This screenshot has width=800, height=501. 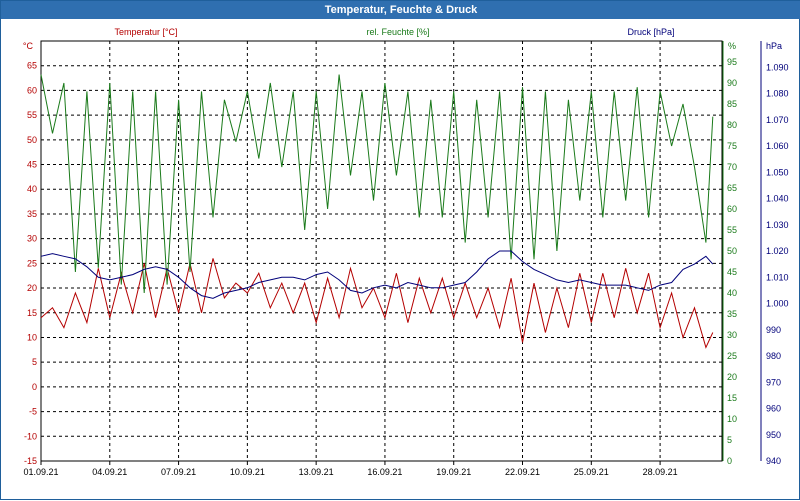 I want to click on x-tick-label: 01.09.21, so click(x=40, y=472).